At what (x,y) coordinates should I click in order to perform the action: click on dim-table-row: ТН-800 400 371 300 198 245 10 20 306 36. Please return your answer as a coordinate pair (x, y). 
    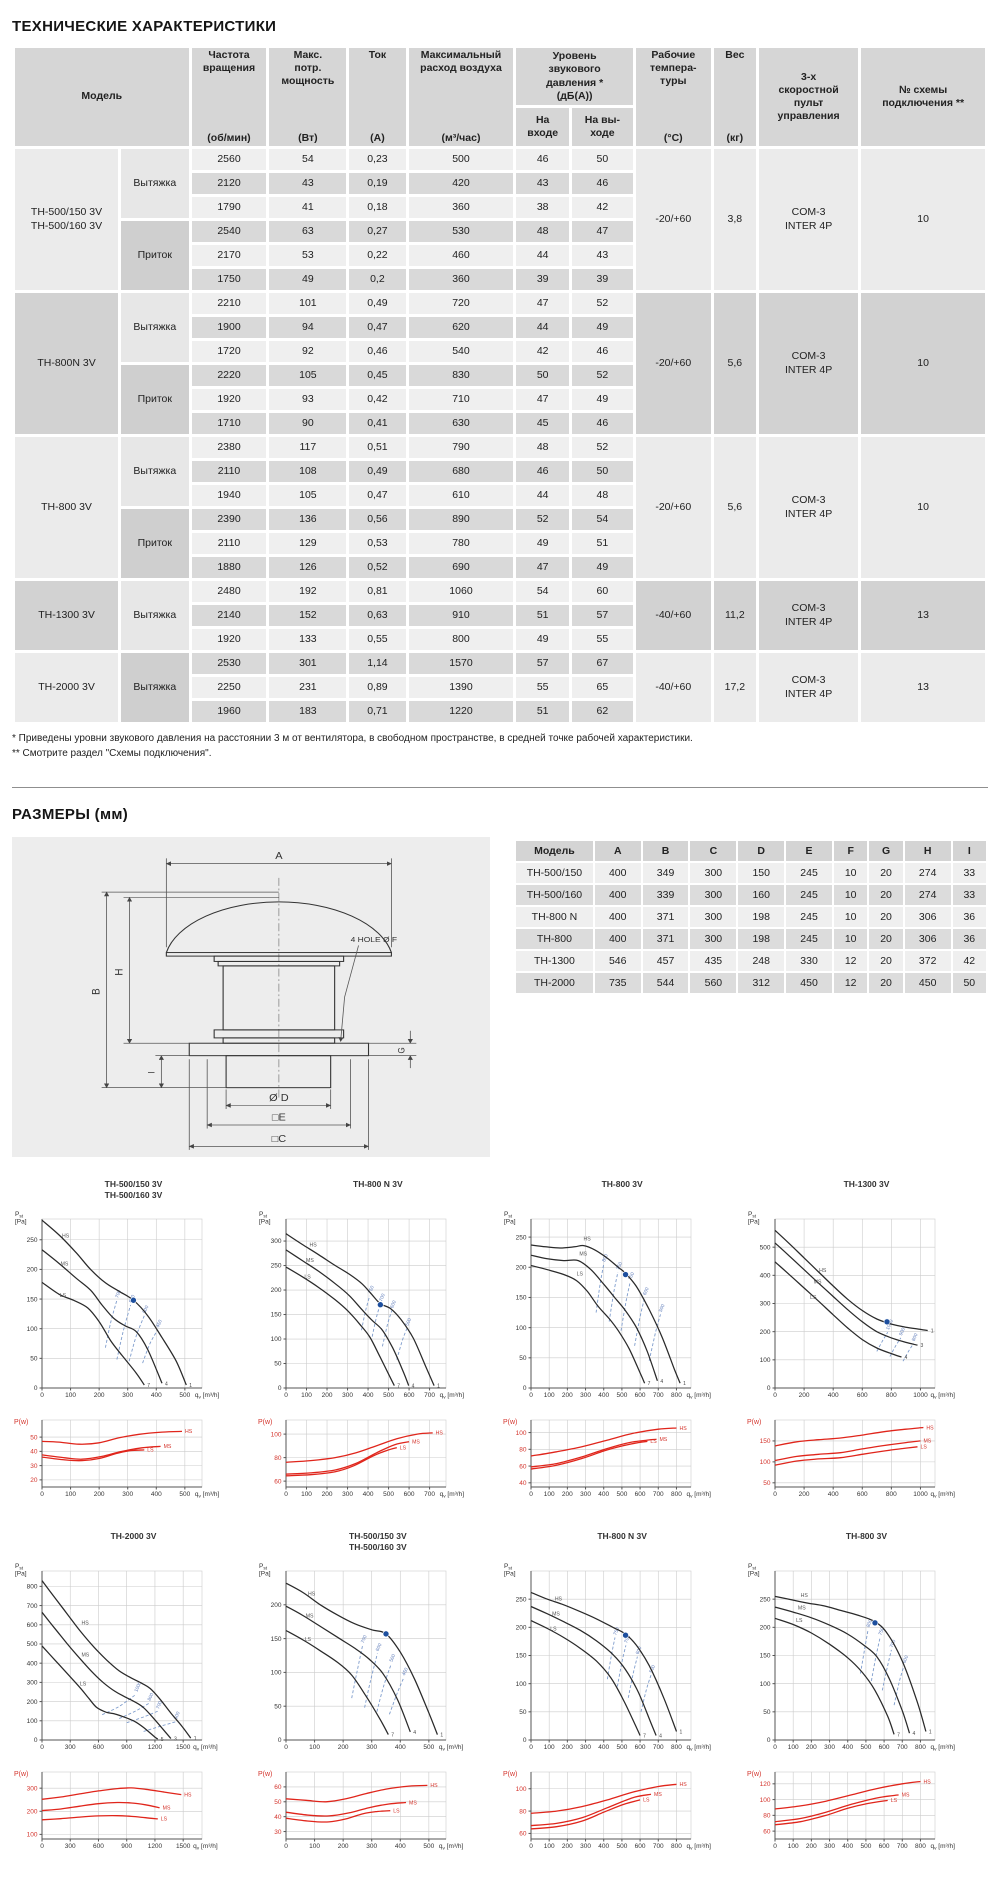
    Looking at the image, I should click on (751, 939).